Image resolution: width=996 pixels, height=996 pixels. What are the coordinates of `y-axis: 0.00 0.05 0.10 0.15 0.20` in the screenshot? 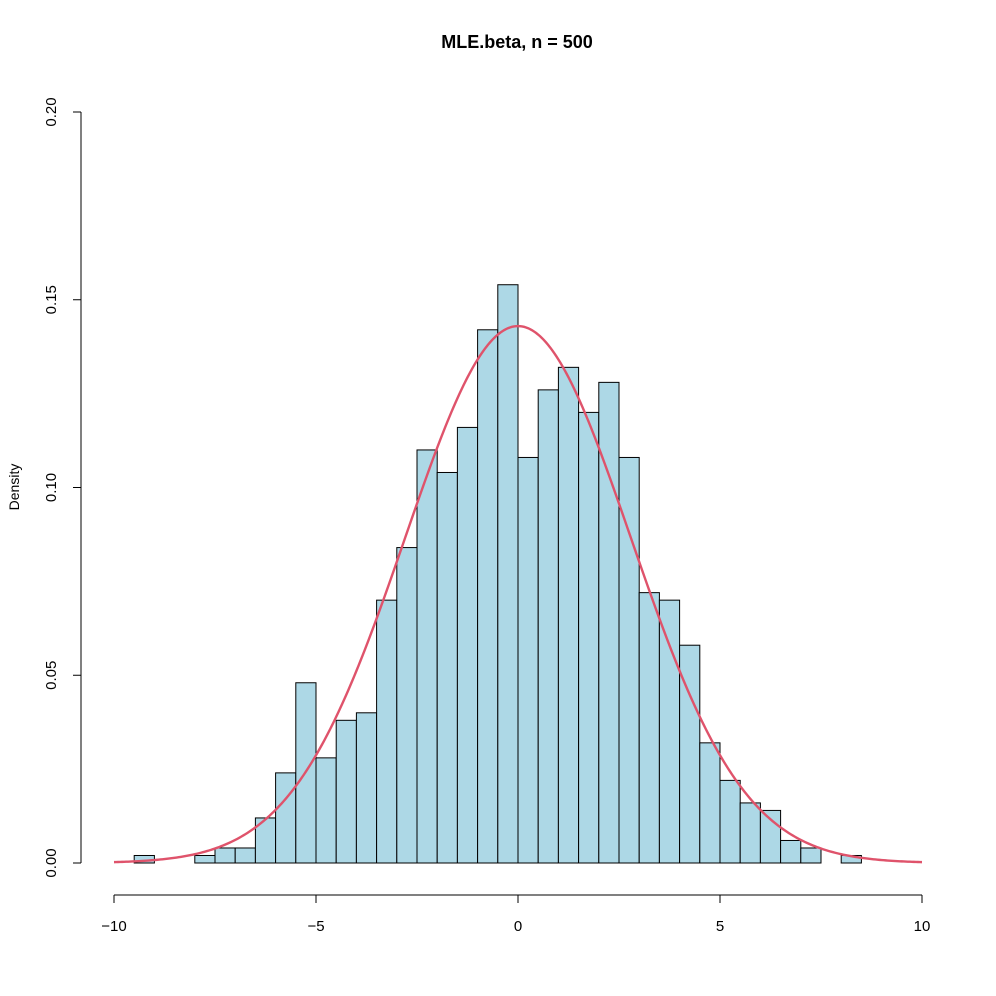 It's located at (62, 487).